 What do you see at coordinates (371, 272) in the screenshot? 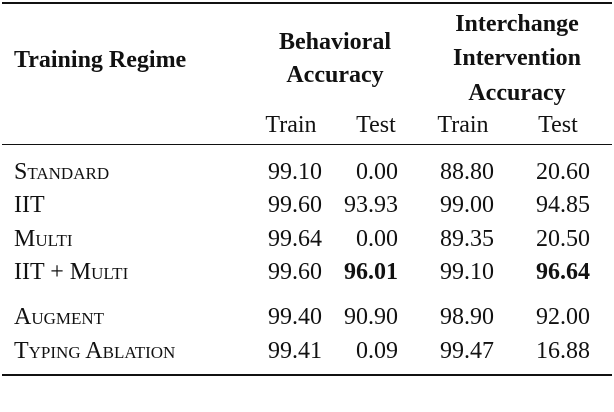
I see `cell: 96.01` at bounding box center [371, 272].